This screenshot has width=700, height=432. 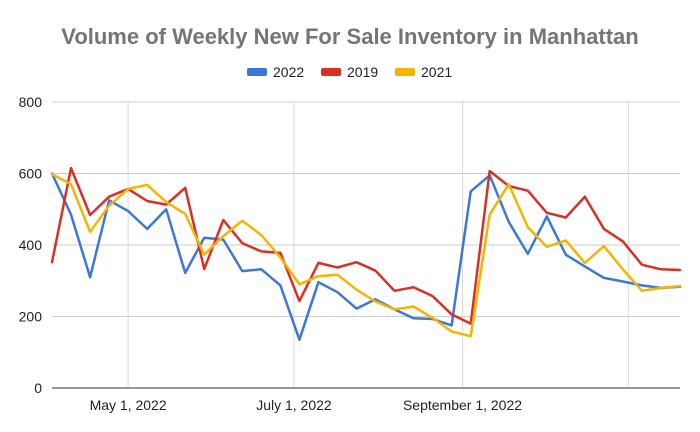 What do you see at coordinates (31, 174) in the screenshot?
I see `y-tick-label: 600` at bounding box center [31, 174].